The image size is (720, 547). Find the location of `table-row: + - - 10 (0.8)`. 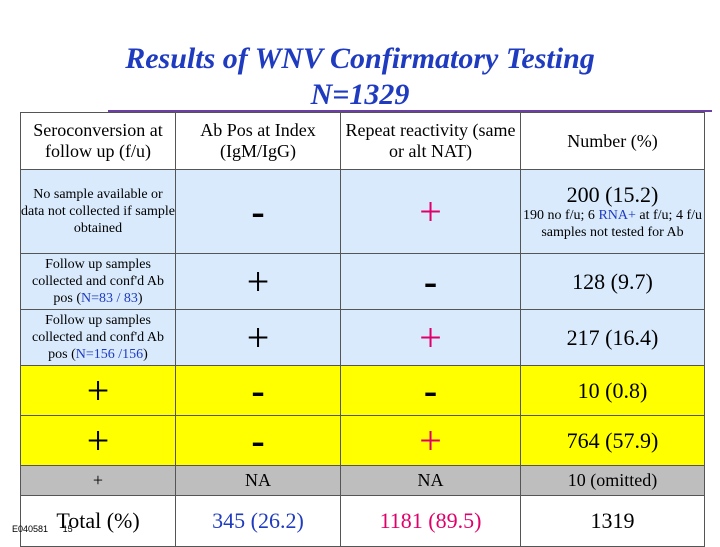

table-row: + - - 10 (0.8) is located at coordinates (362, 390).